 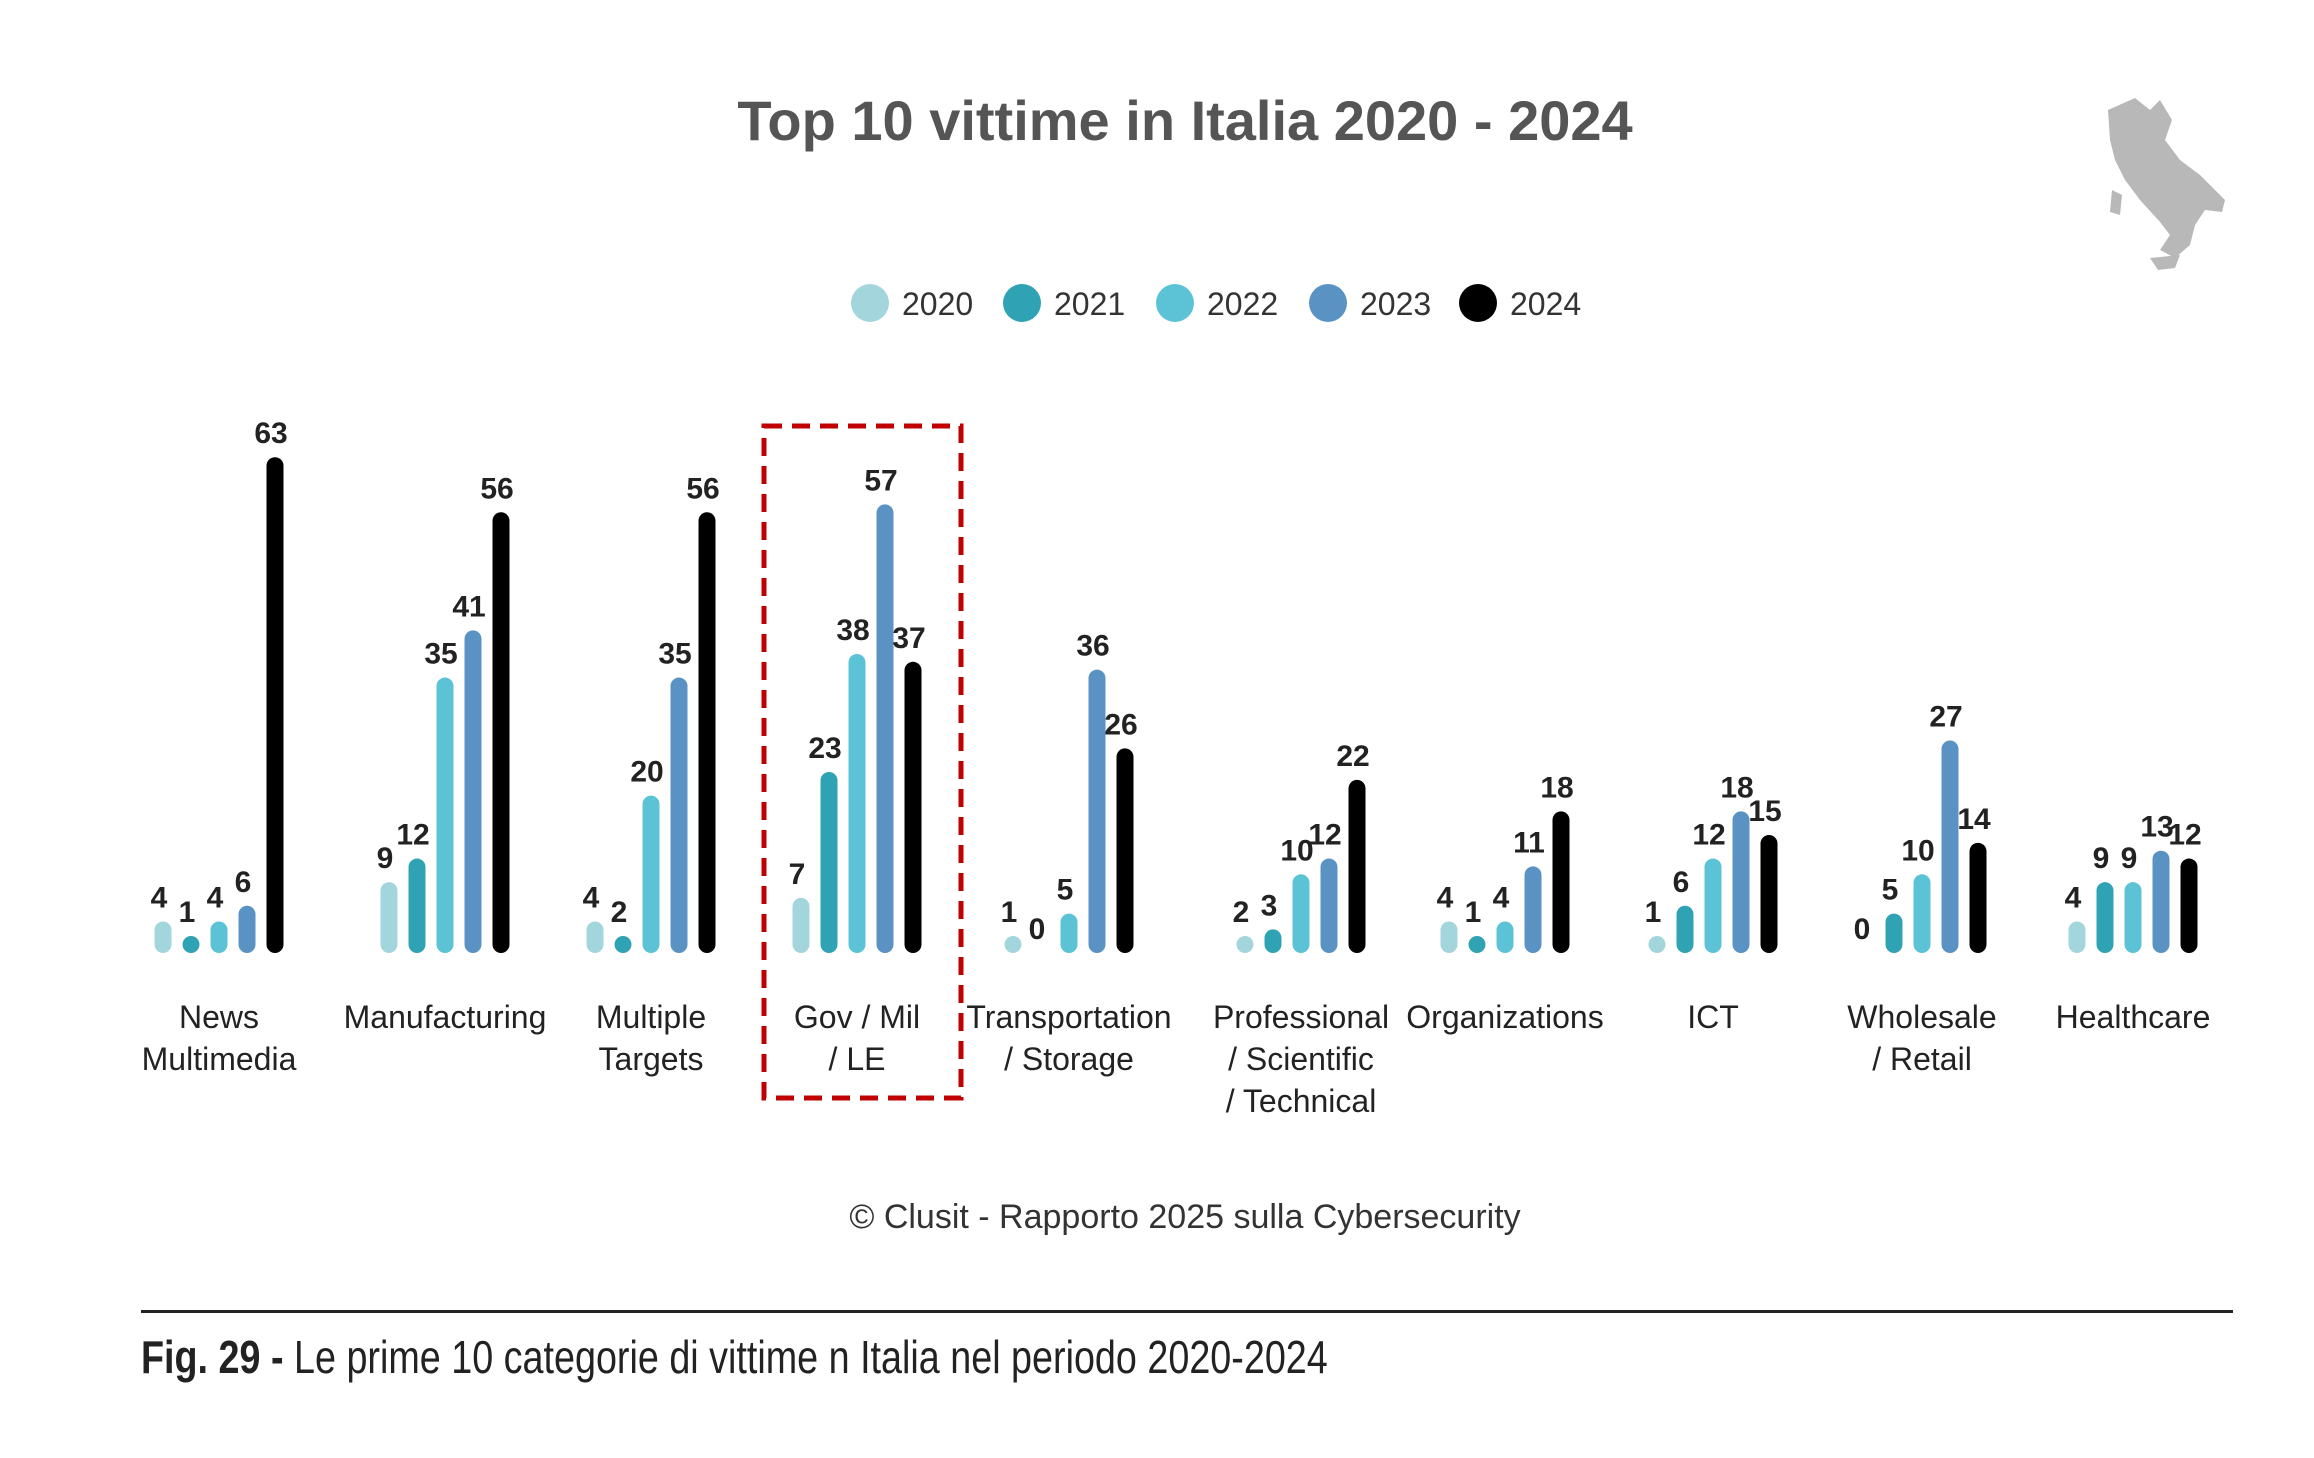 What do you see at coordinates (824, 748) in the screenshot?
I see `data-label: 23` at bounding box center [824, 748].